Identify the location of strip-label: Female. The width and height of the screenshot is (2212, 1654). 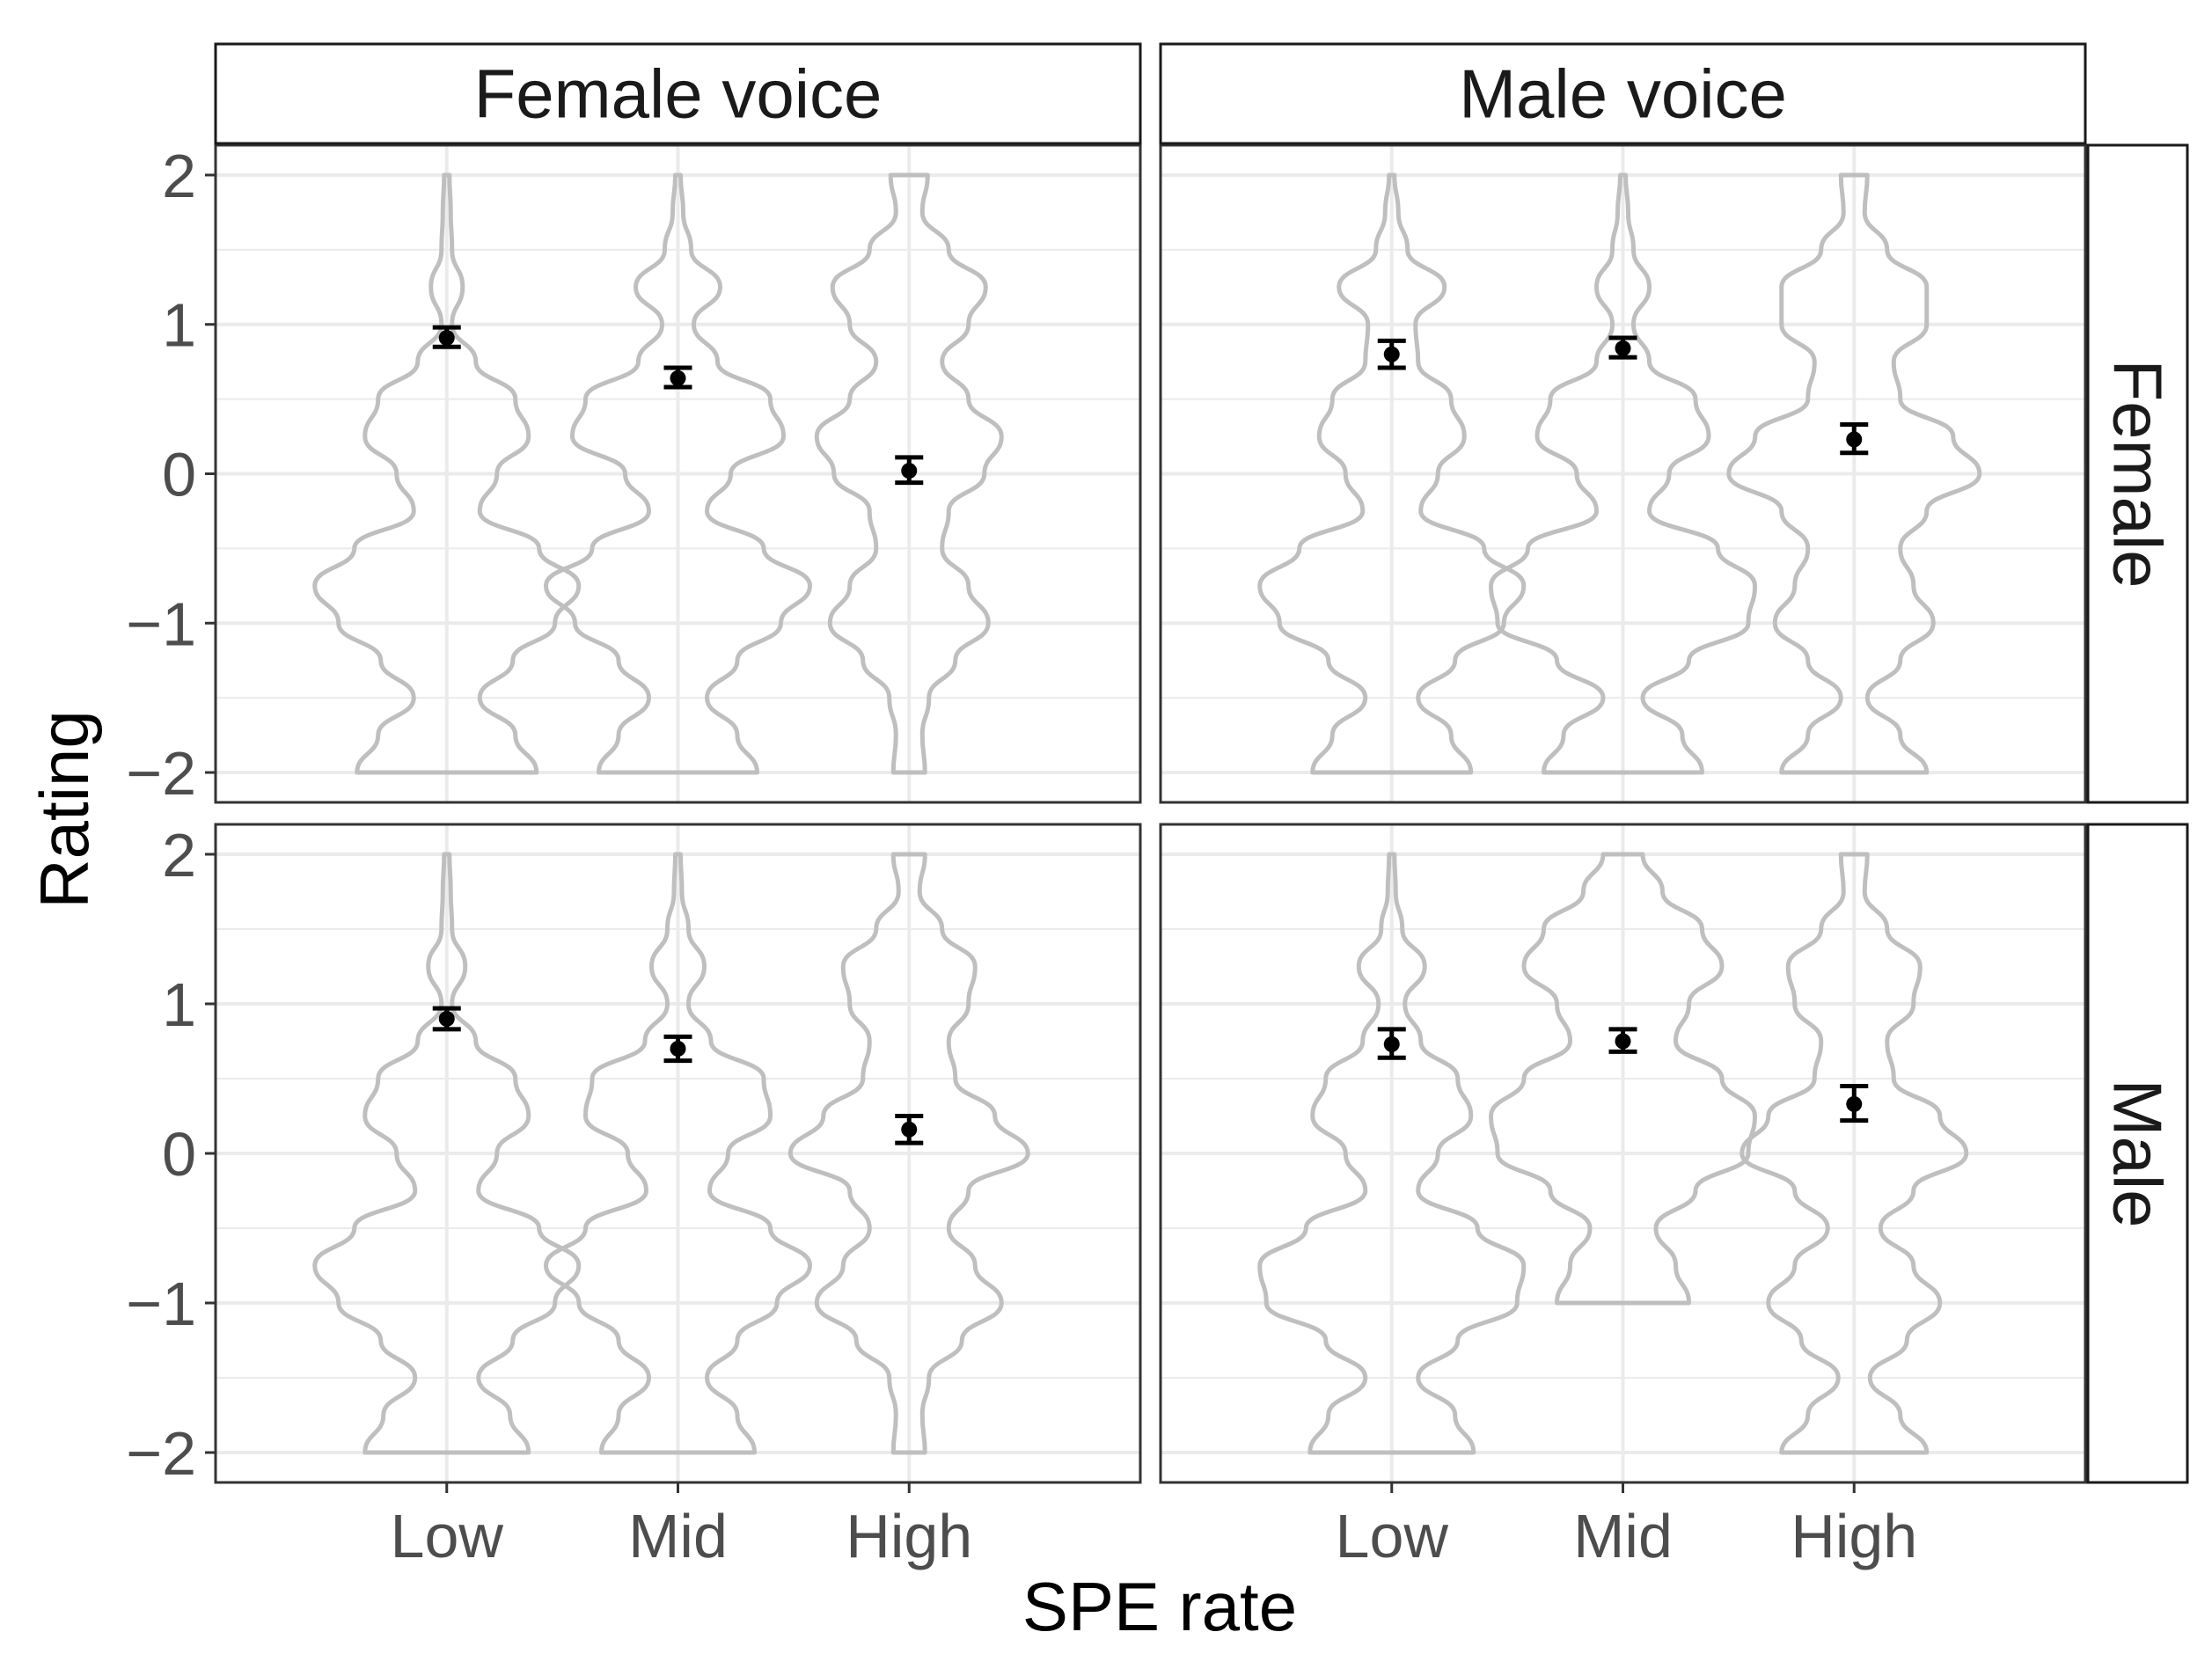
(2138, 473).